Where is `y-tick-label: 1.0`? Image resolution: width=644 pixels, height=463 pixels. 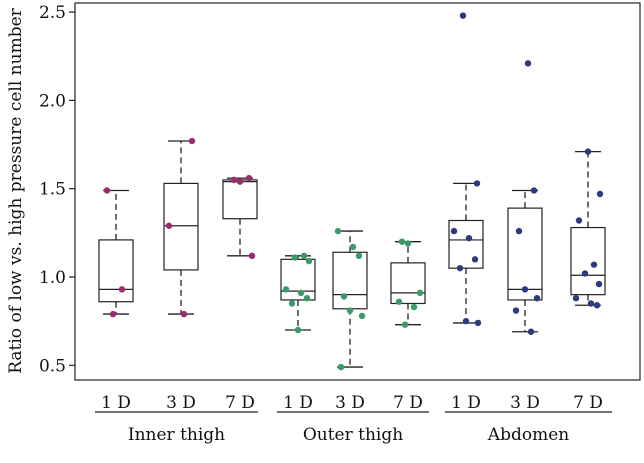
y-tick-label: 1.0 is located at coordinates (52, 278).